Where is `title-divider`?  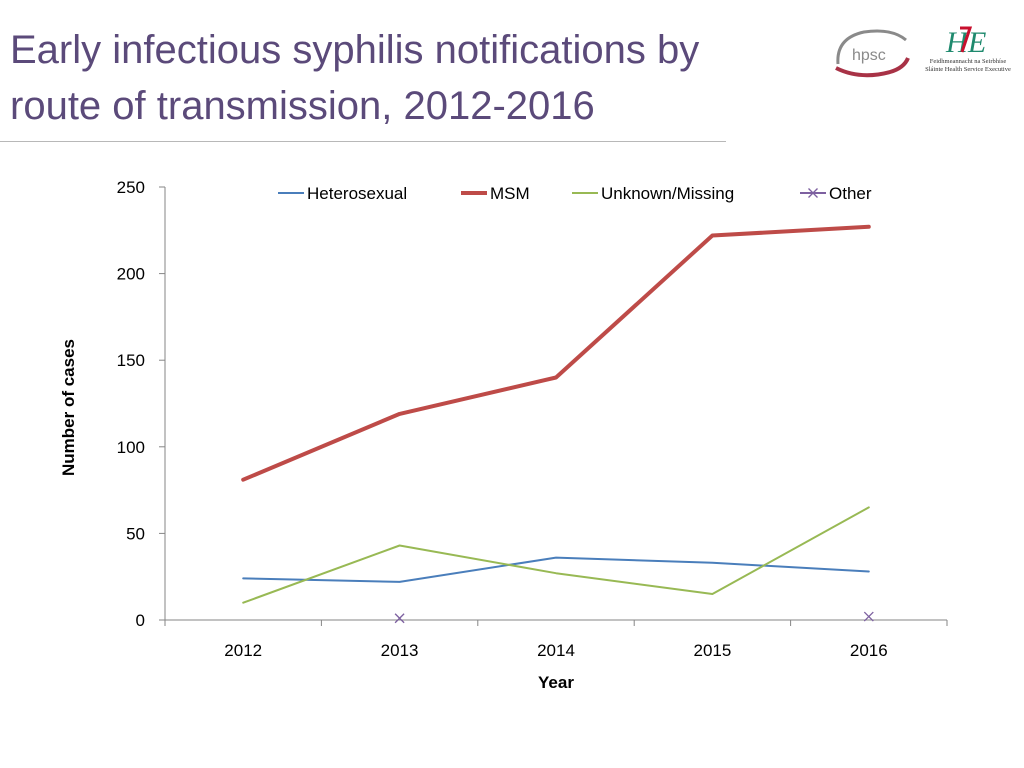 title-divider is located at coordinates (363, 141).